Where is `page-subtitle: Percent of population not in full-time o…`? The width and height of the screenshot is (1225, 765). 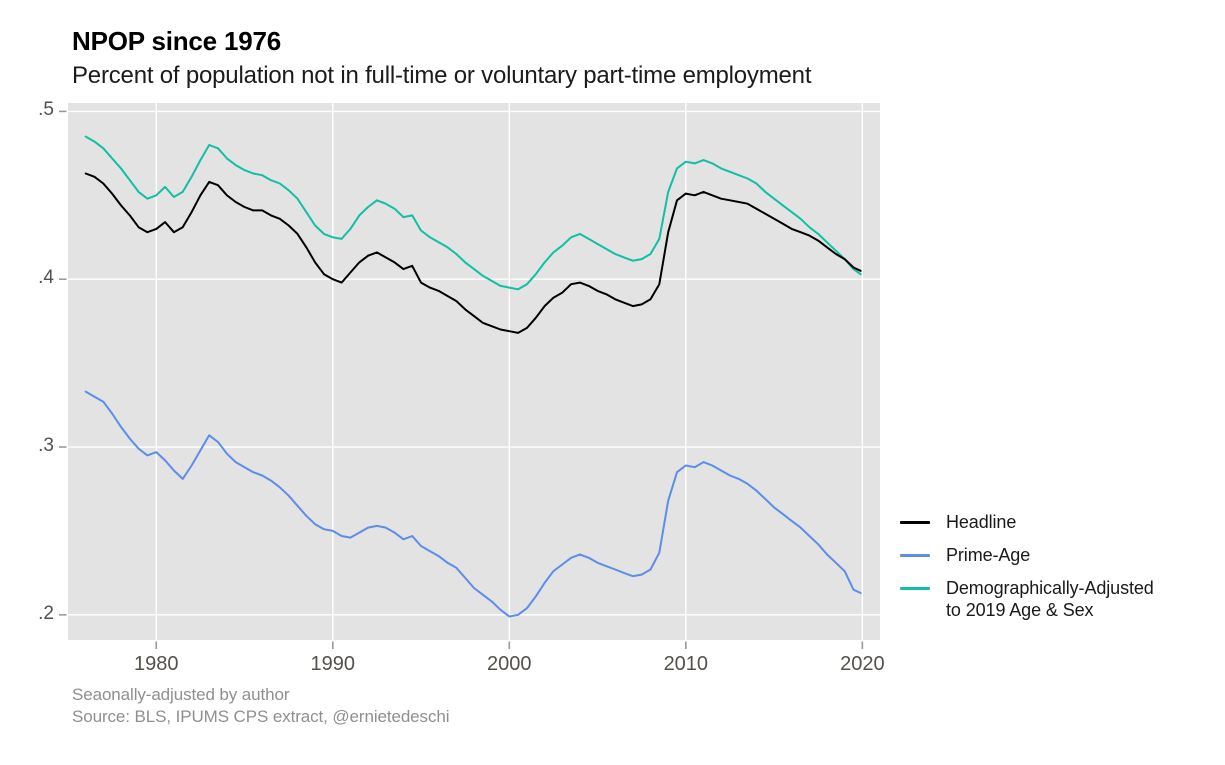
page-subtitle: Percent of population not in full-time o… is located at coordinates (442, 75).